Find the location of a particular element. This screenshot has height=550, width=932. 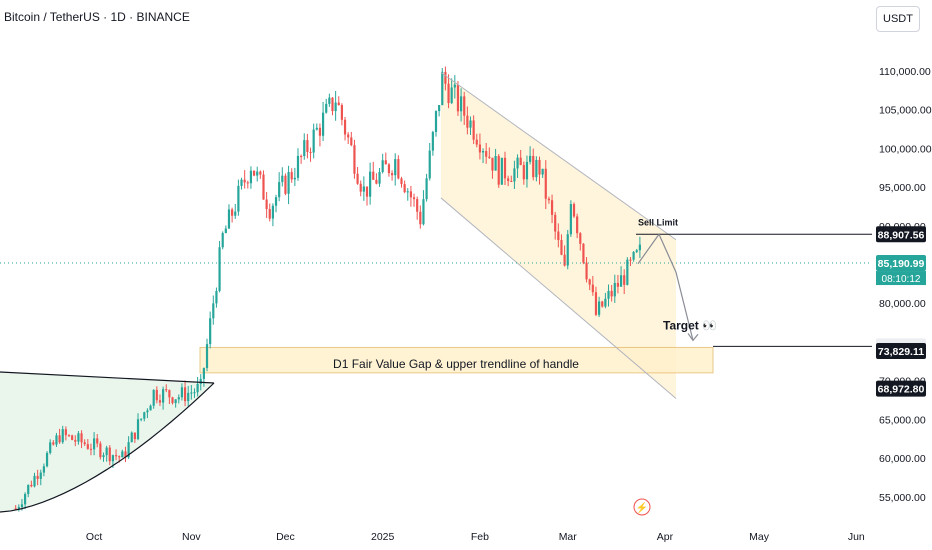

price-tag-level-b-bg is located at coordinates (901, 351).